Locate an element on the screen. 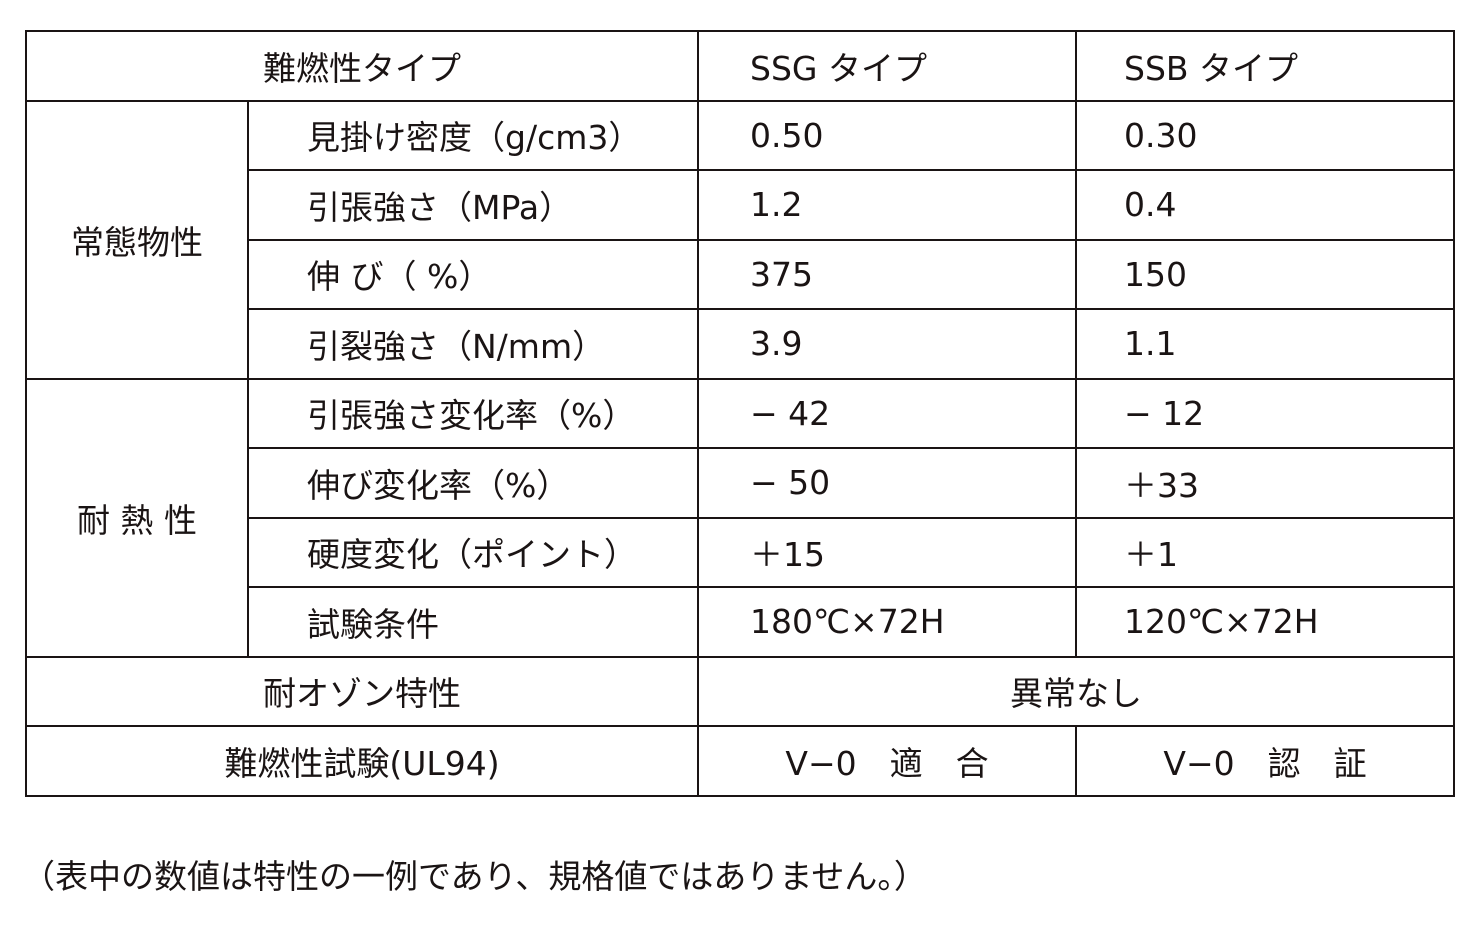 The image size is (1480, 932). ssb-value: 120℃×72H is located at coordinates (1265, 622).